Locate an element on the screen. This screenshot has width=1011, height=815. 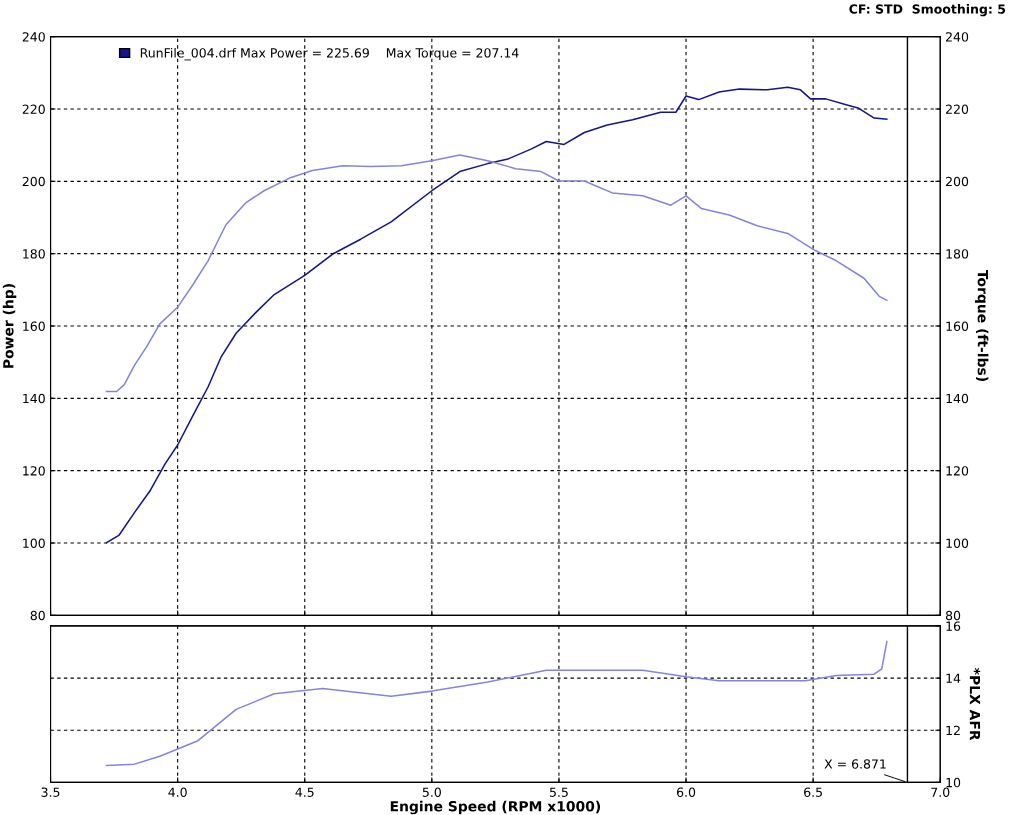
x-tick-label: 3.5 is located at coordinates (50, 792).